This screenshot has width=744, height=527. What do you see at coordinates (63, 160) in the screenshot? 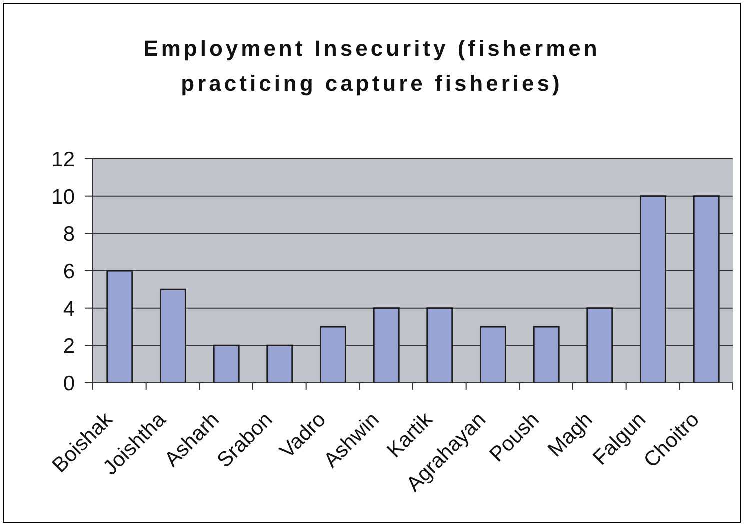
I see `y-tick-label: 12` at bounding box center [63, 160].